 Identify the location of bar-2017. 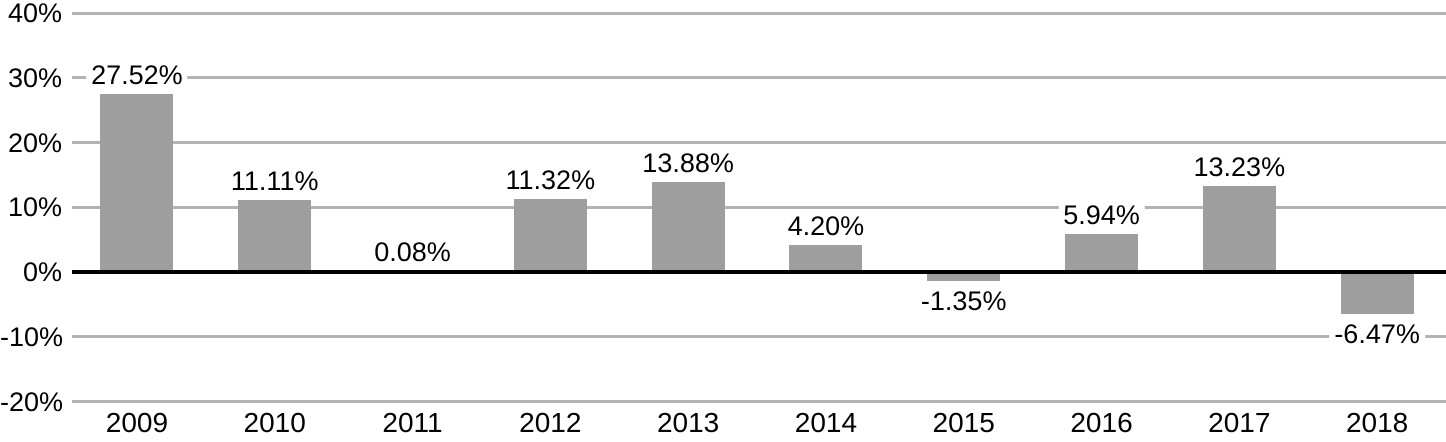
(1239, 229).